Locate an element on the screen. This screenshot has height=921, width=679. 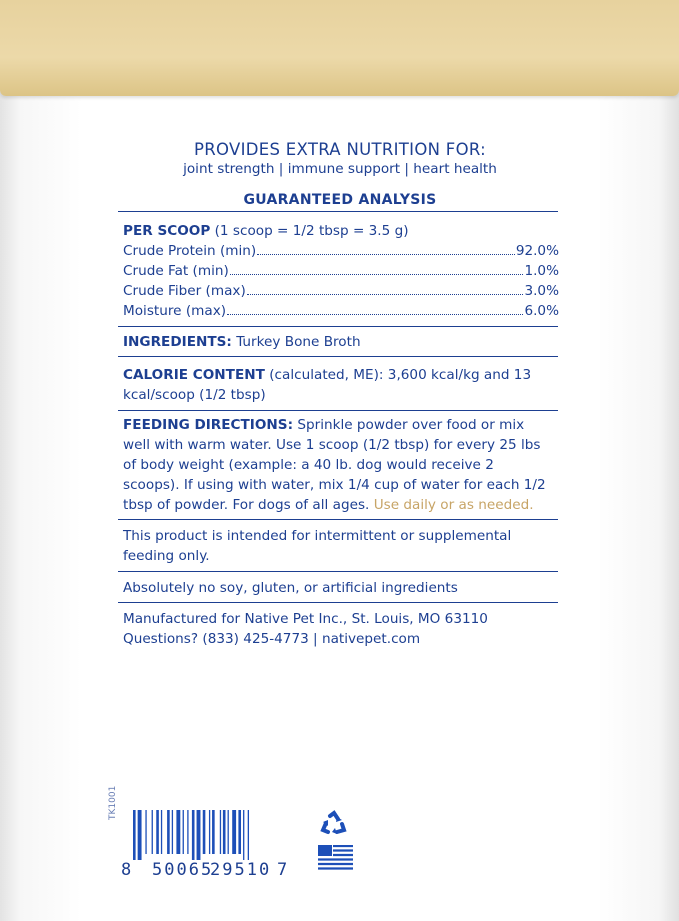
ingredients-text: Turkey Bone Broth is located at coordinates (298, 342).